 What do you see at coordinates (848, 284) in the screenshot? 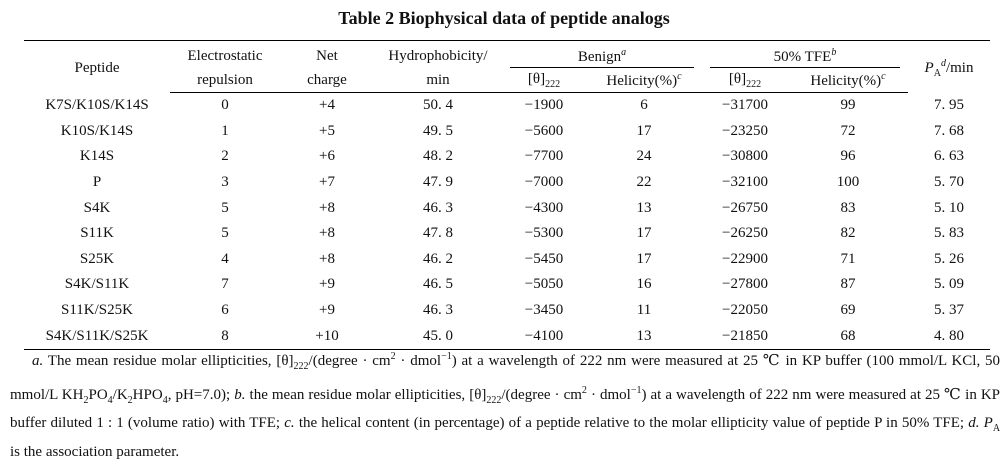
I see `cell-t_hel: 87` at bounding box center [848, 284].